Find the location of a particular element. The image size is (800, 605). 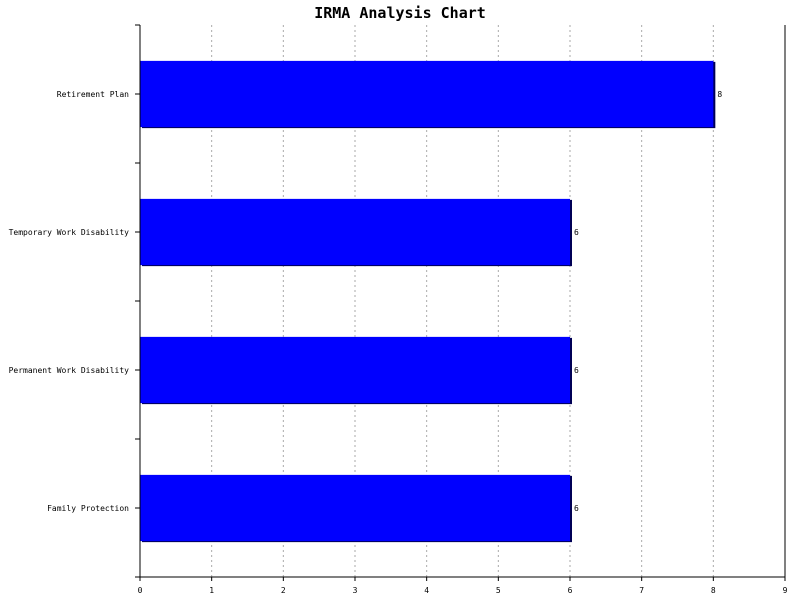

x-tick-label: 7 is located at coordinates (641, 590).